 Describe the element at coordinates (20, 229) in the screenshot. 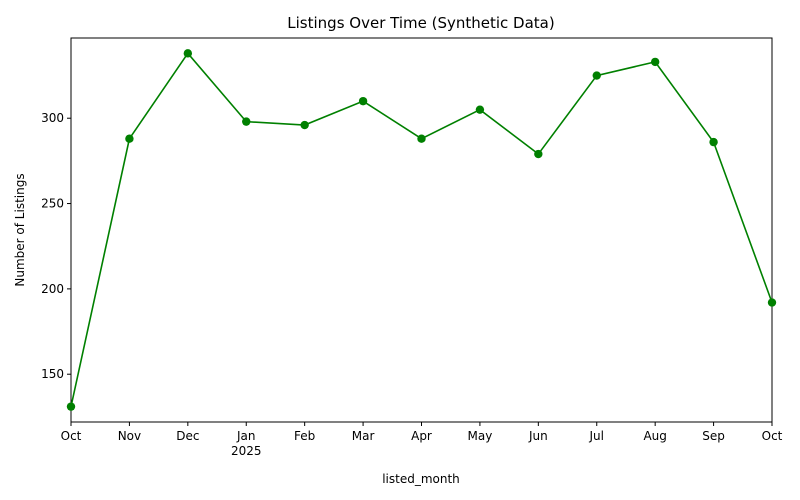

I see `y-axis-label: Number of Listings` at that location.